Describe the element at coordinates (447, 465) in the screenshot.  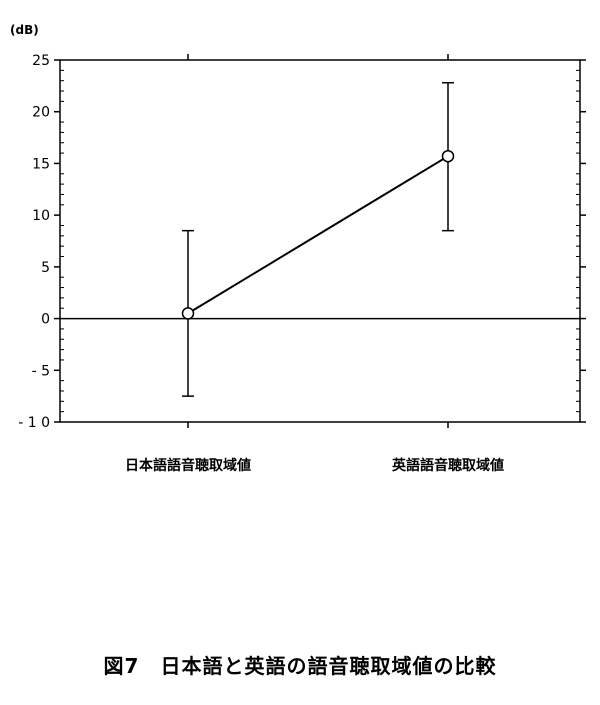
I see `category-label: 英語語音聴取域値` at that location.